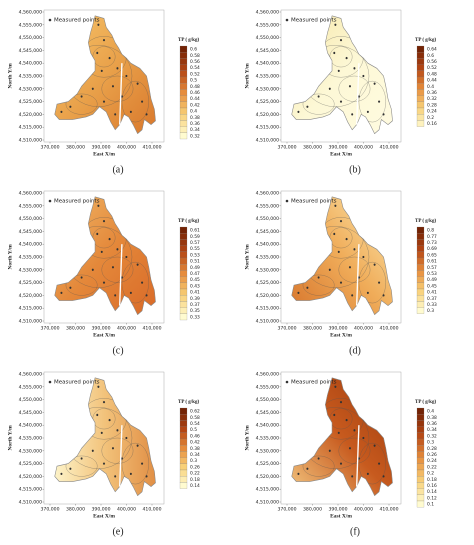 The height and width of the screenshot is (545, 474). What do you see at coordinates (30, 64) in the screenshot?
I see `y-tick-label: 4,540,000` at bounding box center [30, 64].